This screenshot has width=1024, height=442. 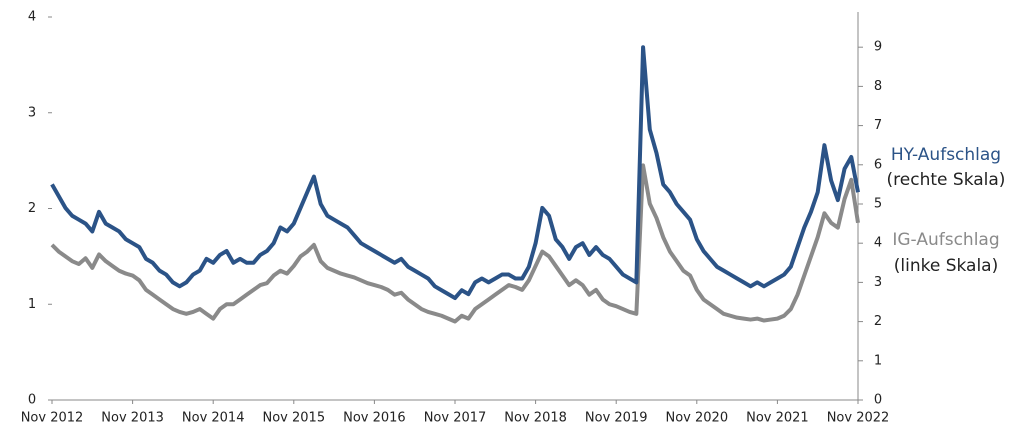 I want to click on y-tick-label: 1, so click(x=32, y=304).